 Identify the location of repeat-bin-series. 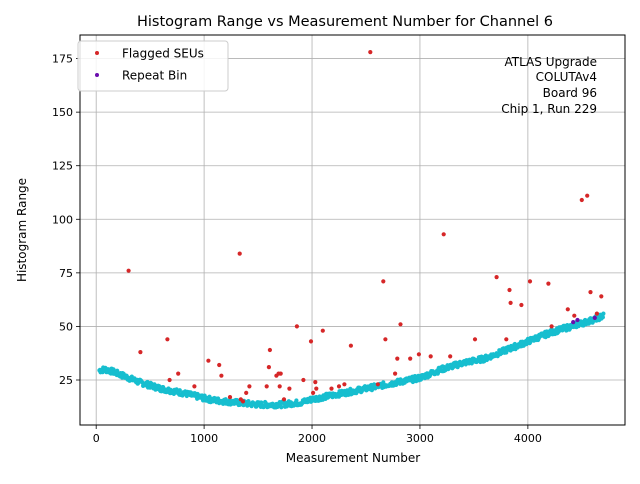
(584, 320).